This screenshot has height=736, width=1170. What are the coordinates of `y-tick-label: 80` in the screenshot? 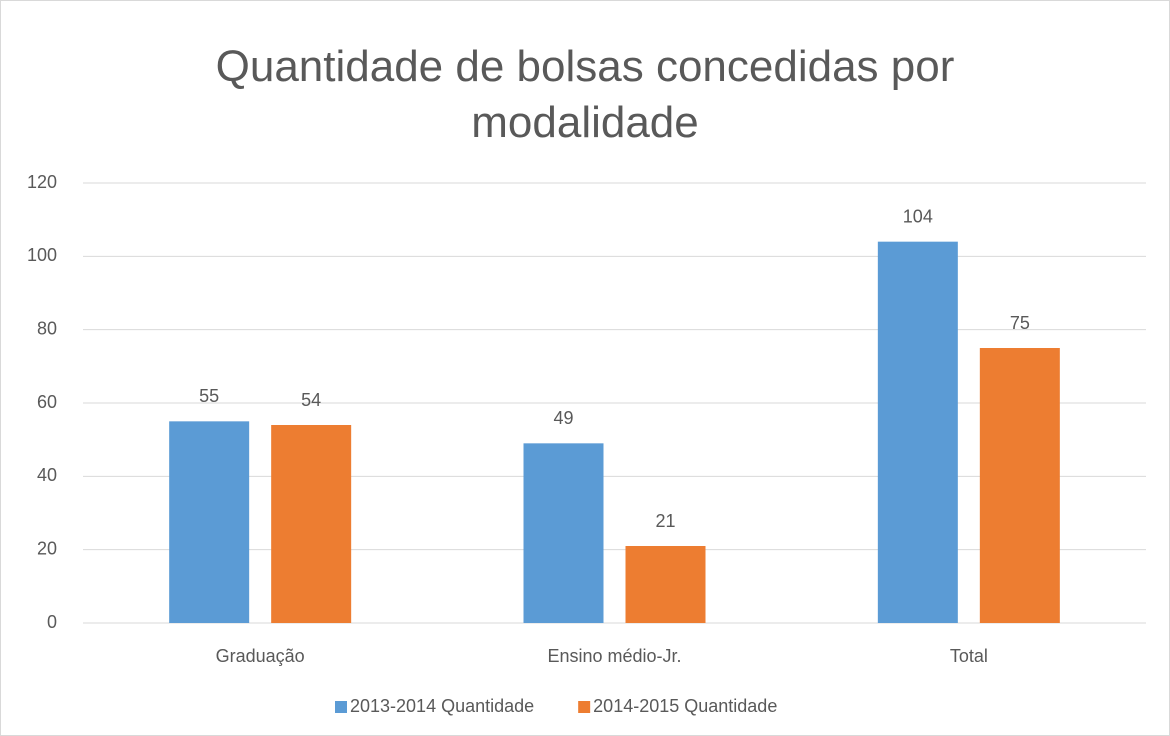 It's located at (47, 328).